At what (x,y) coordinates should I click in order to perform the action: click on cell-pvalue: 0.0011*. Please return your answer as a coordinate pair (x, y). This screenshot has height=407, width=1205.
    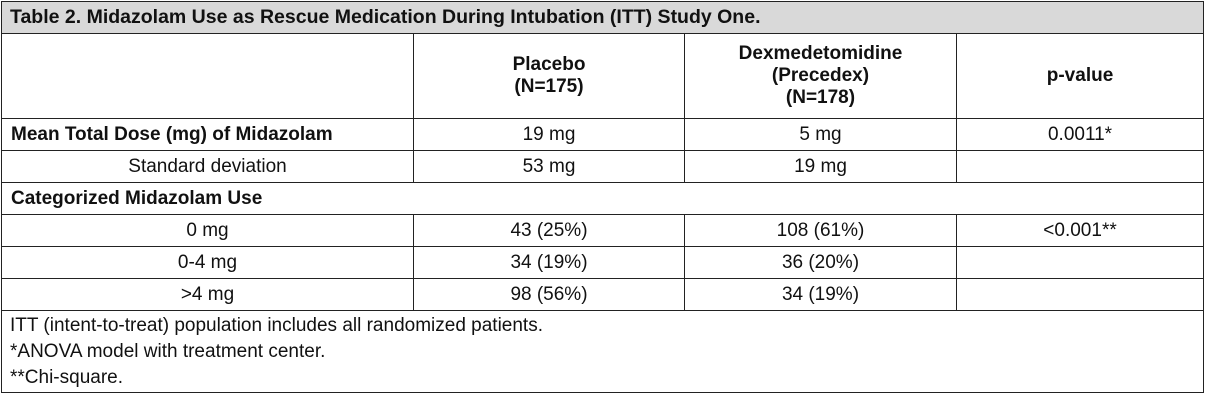
    Looking at the image, I should click on (1080, 134).